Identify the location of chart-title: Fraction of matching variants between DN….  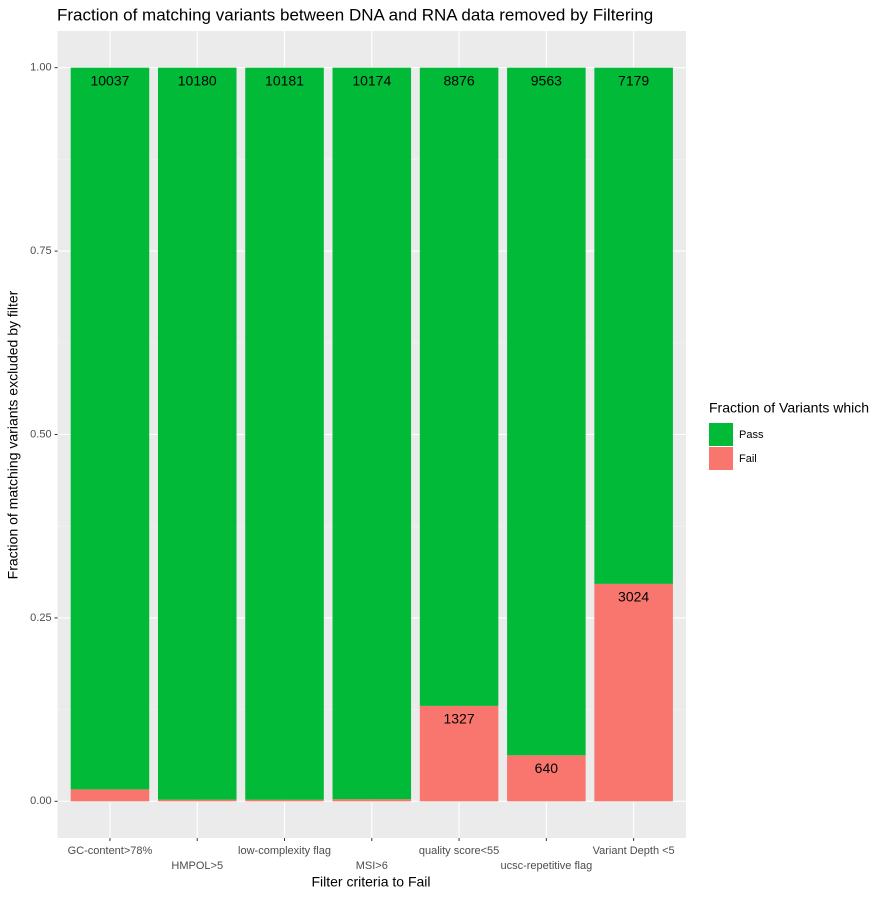
(355, 14).